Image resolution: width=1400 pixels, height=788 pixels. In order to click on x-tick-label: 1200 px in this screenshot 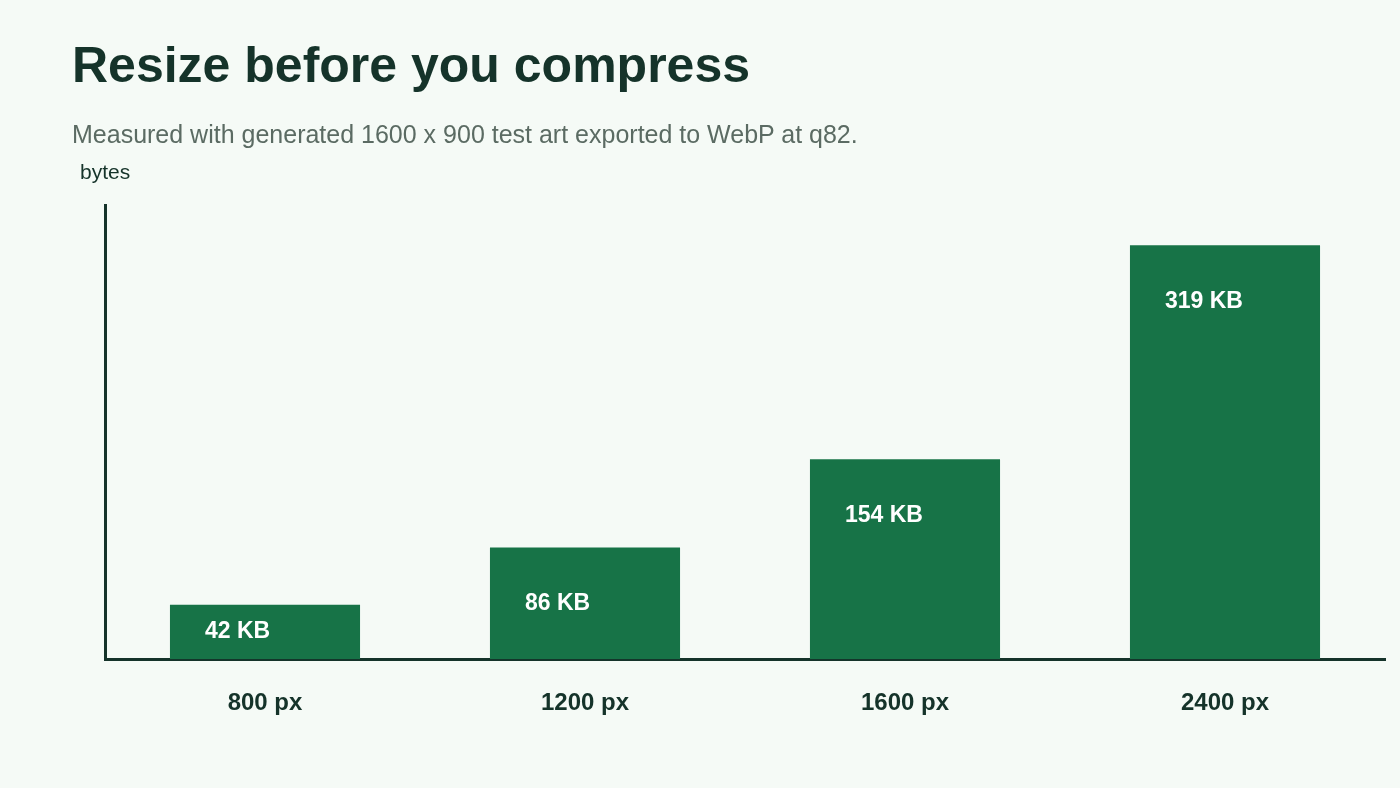, I will do `click(585, 702)`.